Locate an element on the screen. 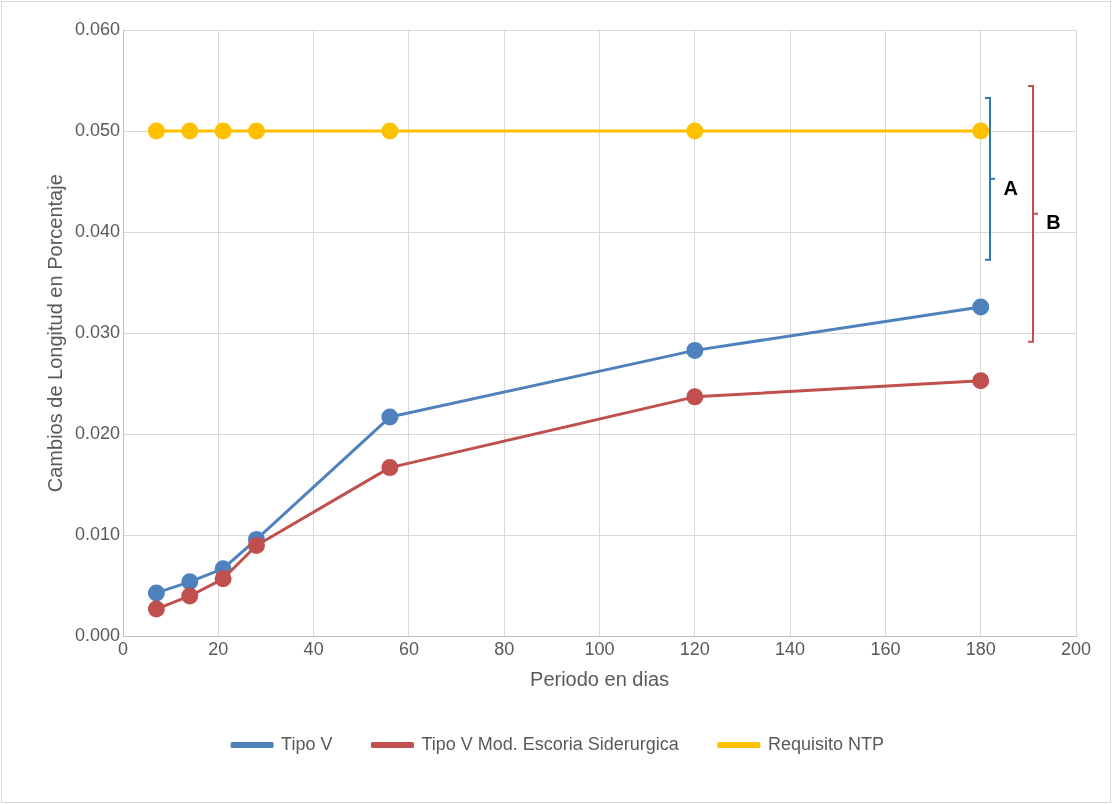  y-tick-label: 0.010 is located at coordinates (98, 534).